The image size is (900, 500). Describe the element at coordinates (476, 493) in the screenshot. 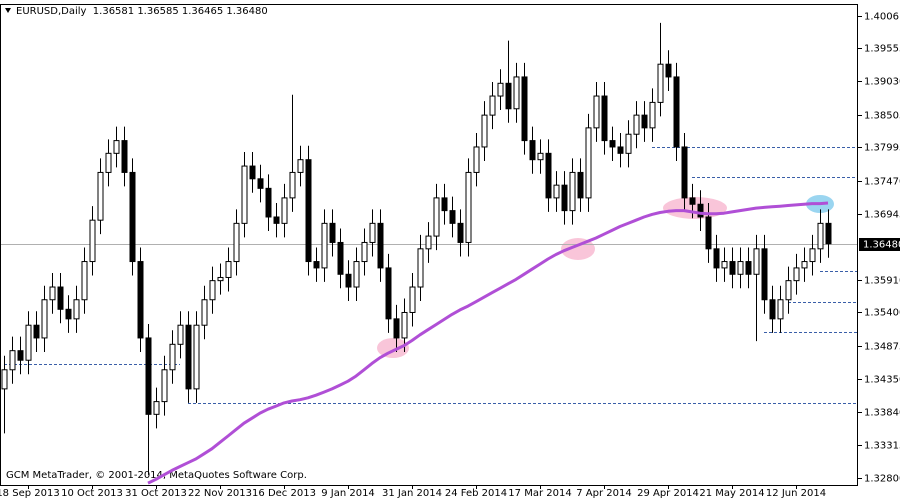

I see `x-tick-label: 24 Feb 2014` at that location.